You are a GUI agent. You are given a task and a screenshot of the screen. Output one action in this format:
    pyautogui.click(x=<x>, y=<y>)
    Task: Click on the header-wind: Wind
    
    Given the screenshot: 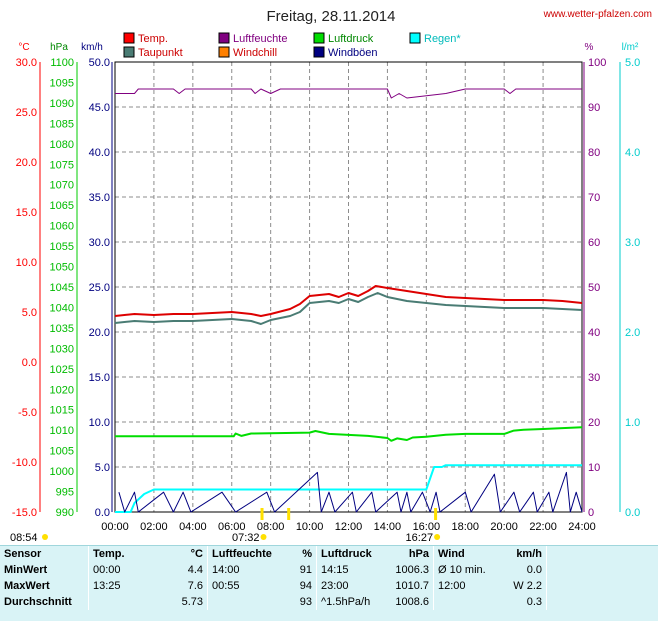 What is the action you would take?
    pyautogui.click(x=466, y=554)
    